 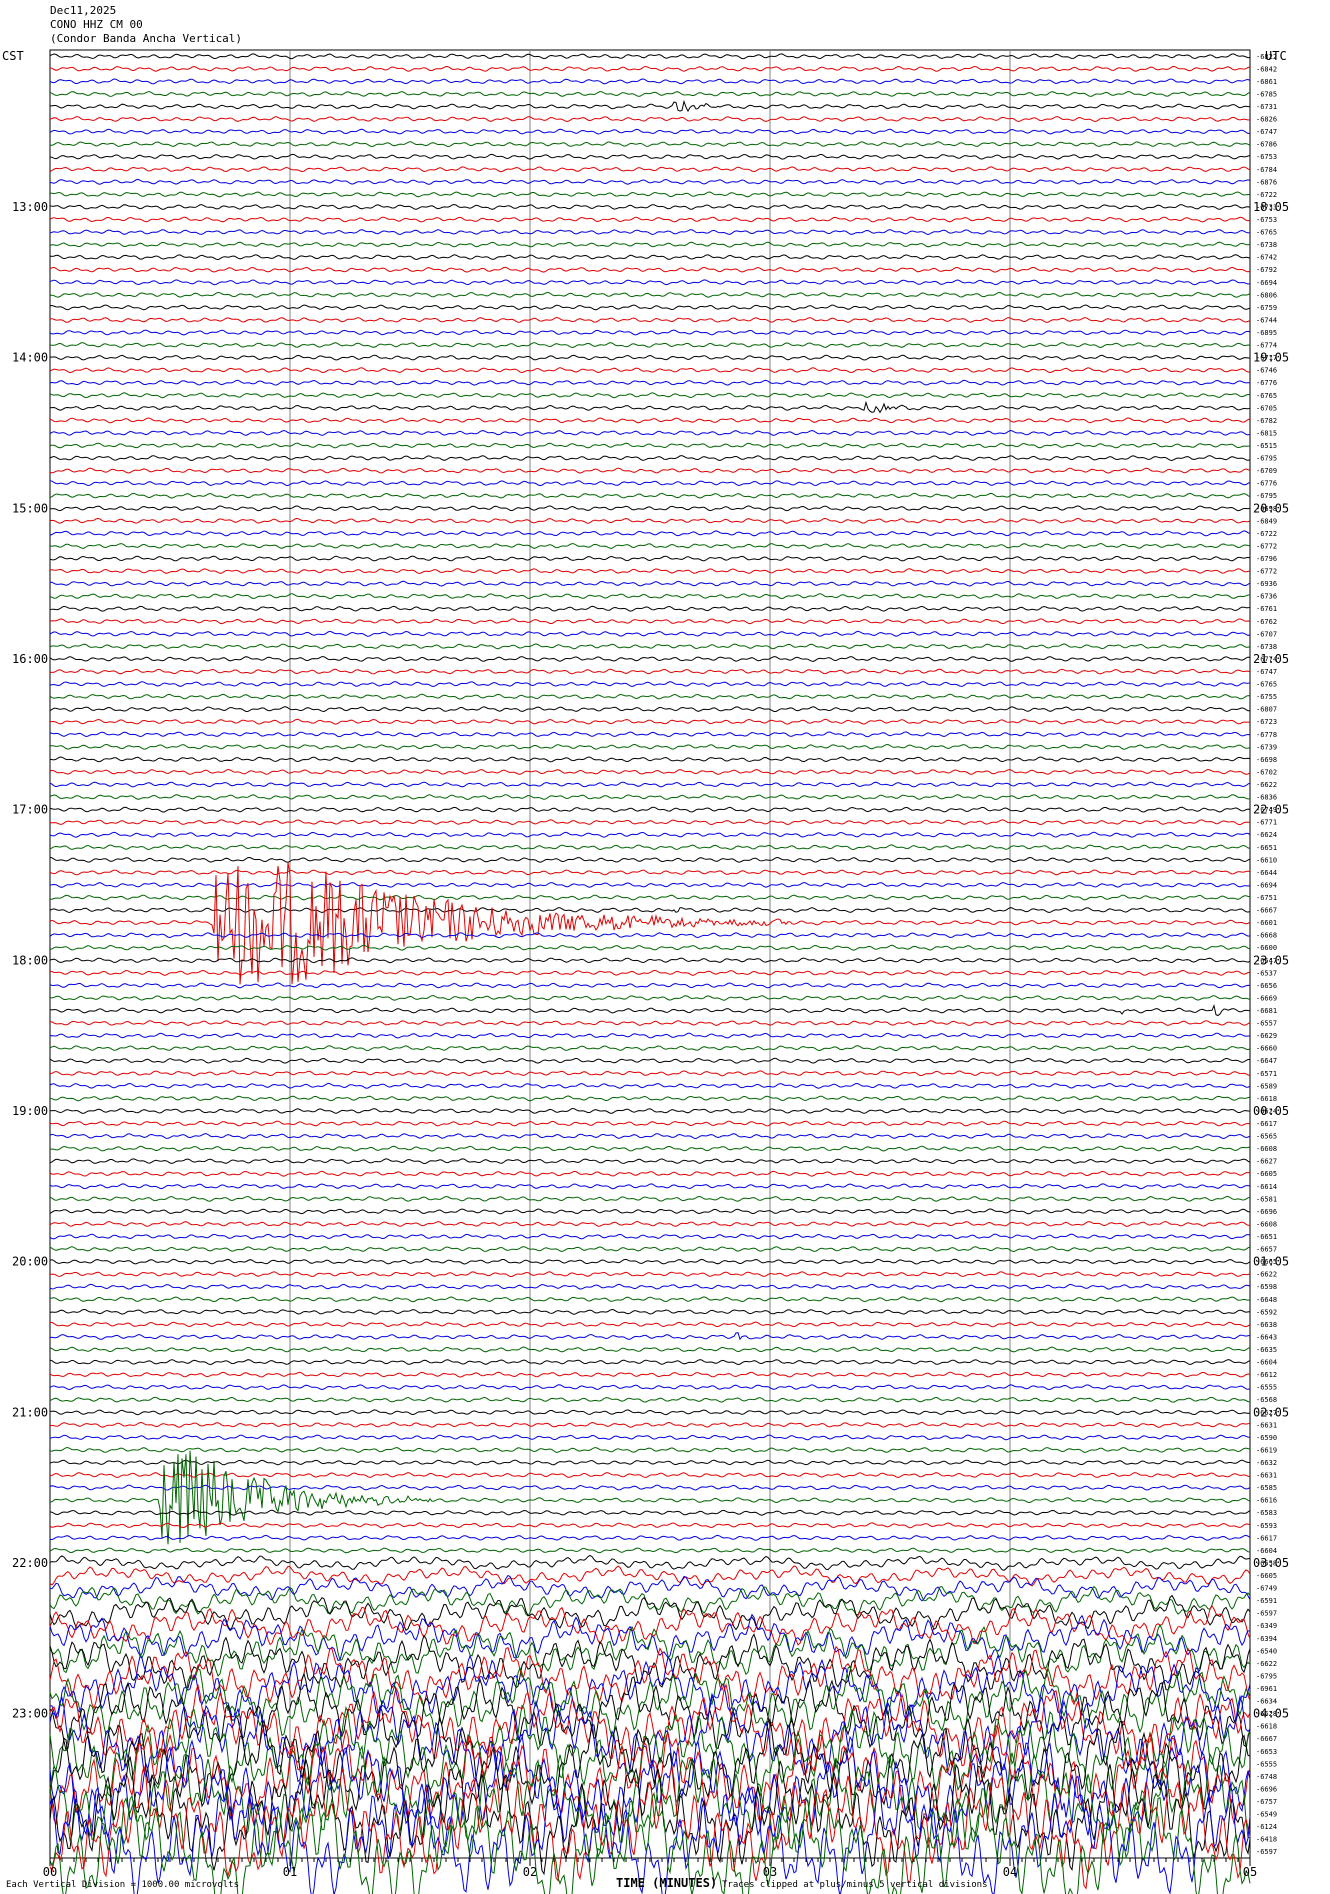 I want to click on trace-mean-label: -6648, so click(x=1266, y=1300).